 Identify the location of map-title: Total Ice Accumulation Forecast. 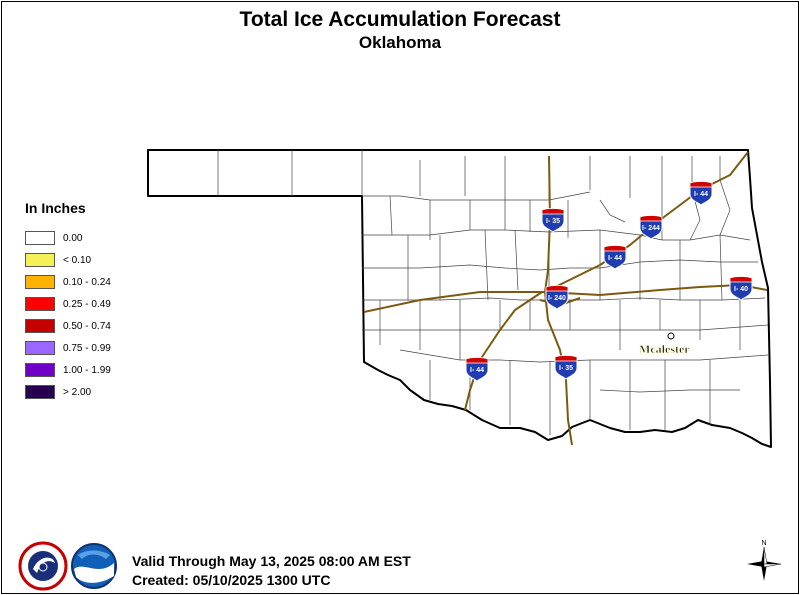
(400, 19).